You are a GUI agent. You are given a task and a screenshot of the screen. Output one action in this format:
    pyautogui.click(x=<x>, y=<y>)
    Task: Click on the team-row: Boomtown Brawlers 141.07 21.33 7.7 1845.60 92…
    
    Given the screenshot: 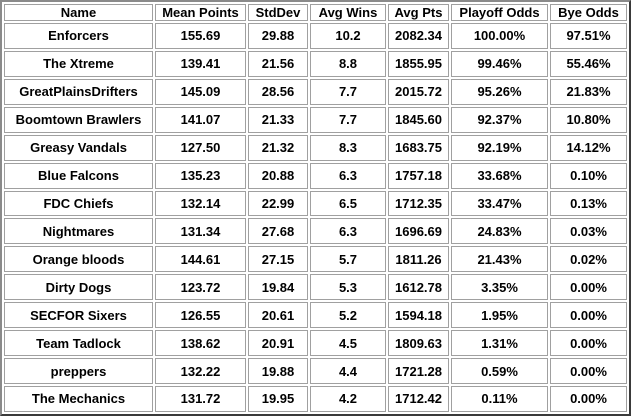 What is the action you would take?
    pyautogui.click(x=315, y=119)
    